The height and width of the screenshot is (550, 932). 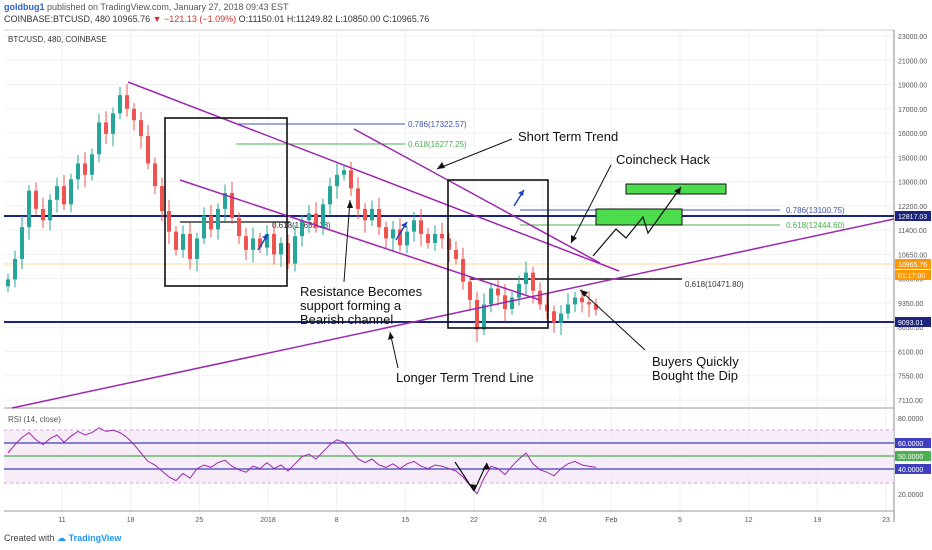 What do you see at coordinates (131, 520) in the screenshot?
I see `date-tick: 18` at bounding box center [131, 520].